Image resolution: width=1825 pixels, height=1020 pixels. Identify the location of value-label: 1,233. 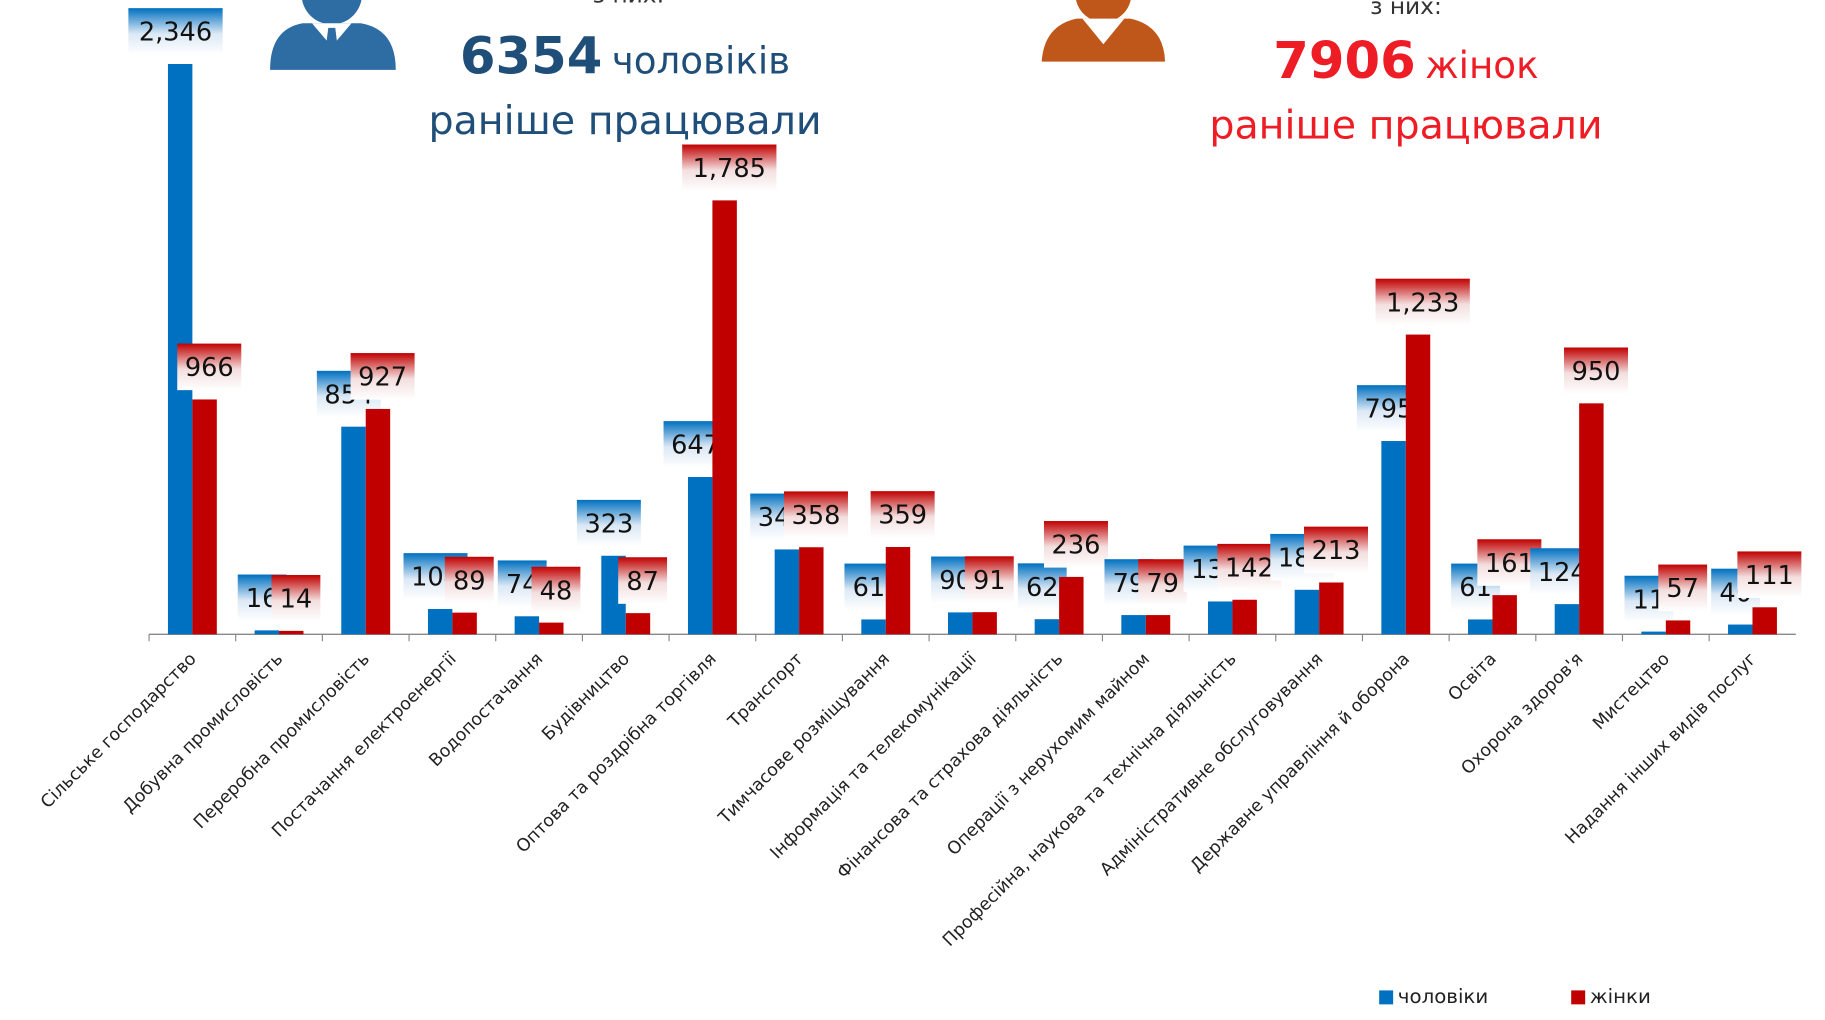
(1422, 303).